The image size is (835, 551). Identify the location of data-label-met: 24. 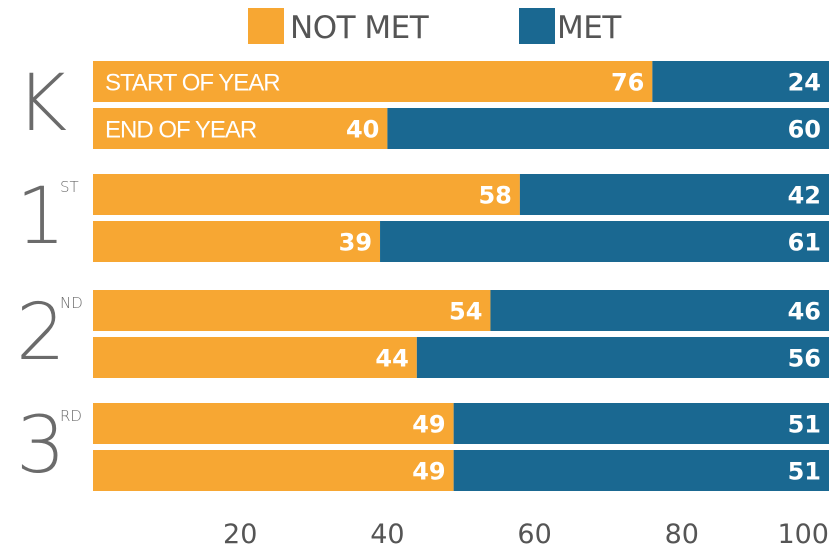
(804, 83).